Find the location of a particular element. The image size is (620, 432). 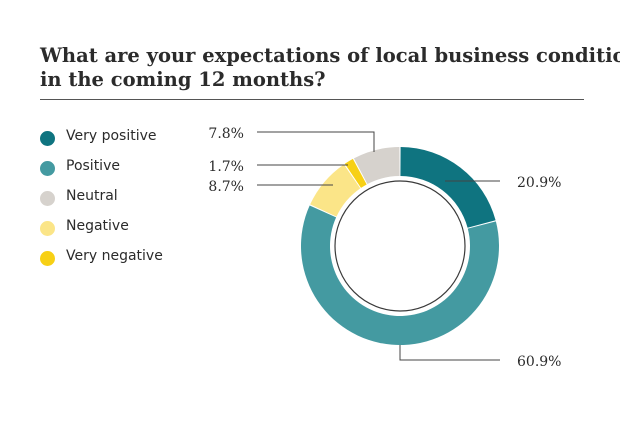

legend-swatch-neutral is located at coordinates (47, 198).